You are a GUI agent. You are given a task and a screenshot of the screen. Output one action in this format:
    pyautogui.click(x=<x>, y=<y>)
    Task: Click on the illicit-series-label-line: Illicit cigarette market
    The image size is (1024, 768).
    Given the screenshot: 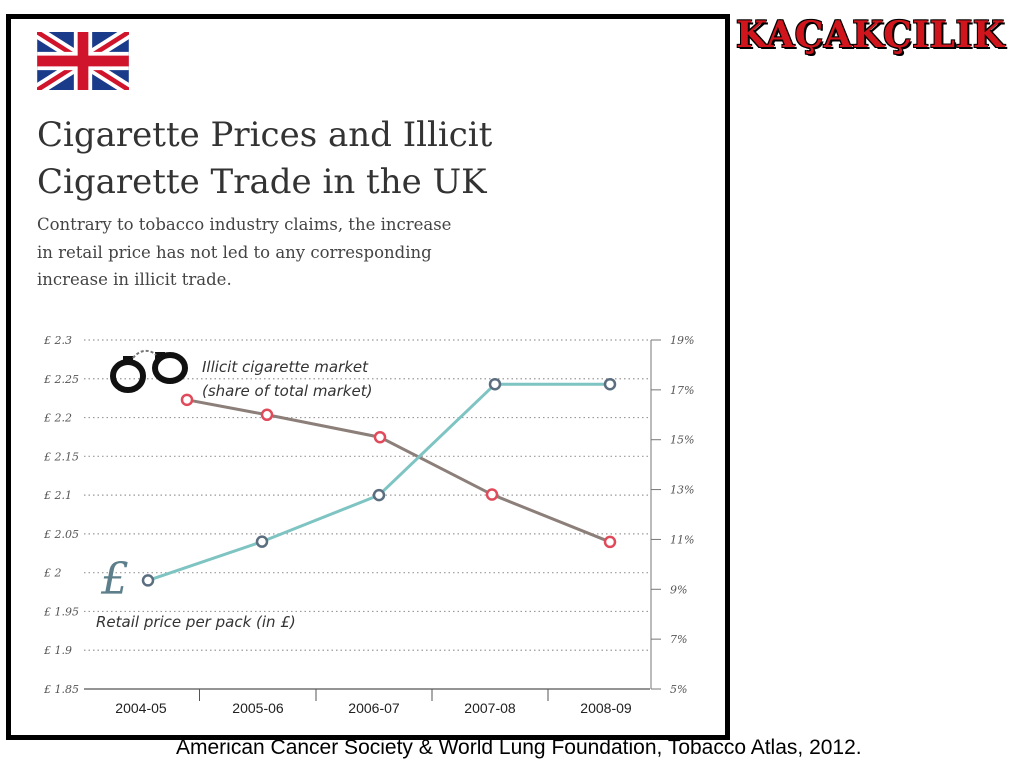 What is the action you would take?
    pyautogui.click(x=285, y=367)
    